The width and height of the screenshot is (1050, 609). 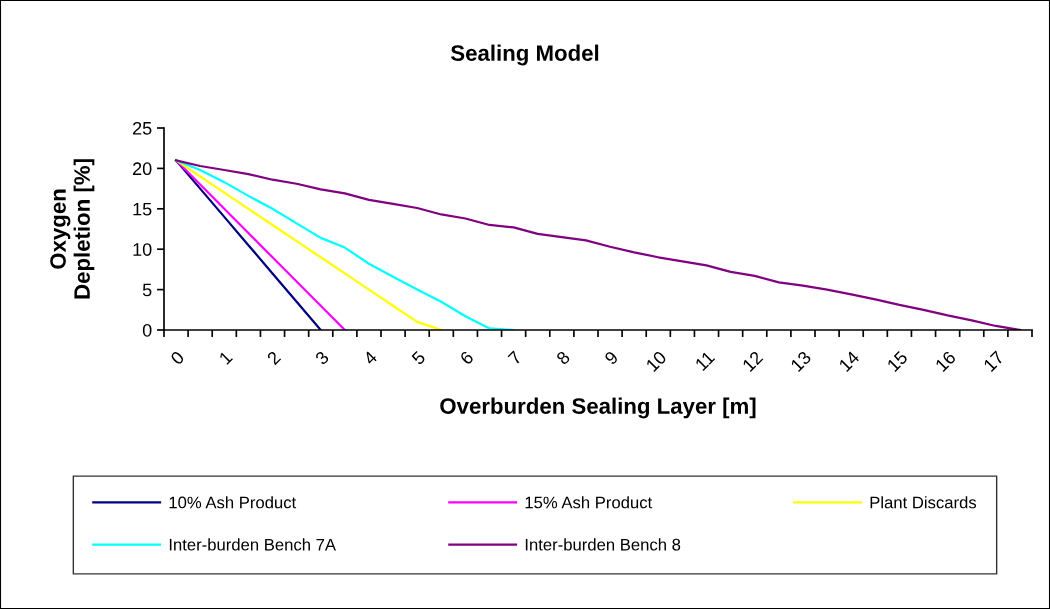 What do you see at coordinates (897, 361) in the screenshot?
I see `x-tick-label: 15` at bounding box center [897, 361].